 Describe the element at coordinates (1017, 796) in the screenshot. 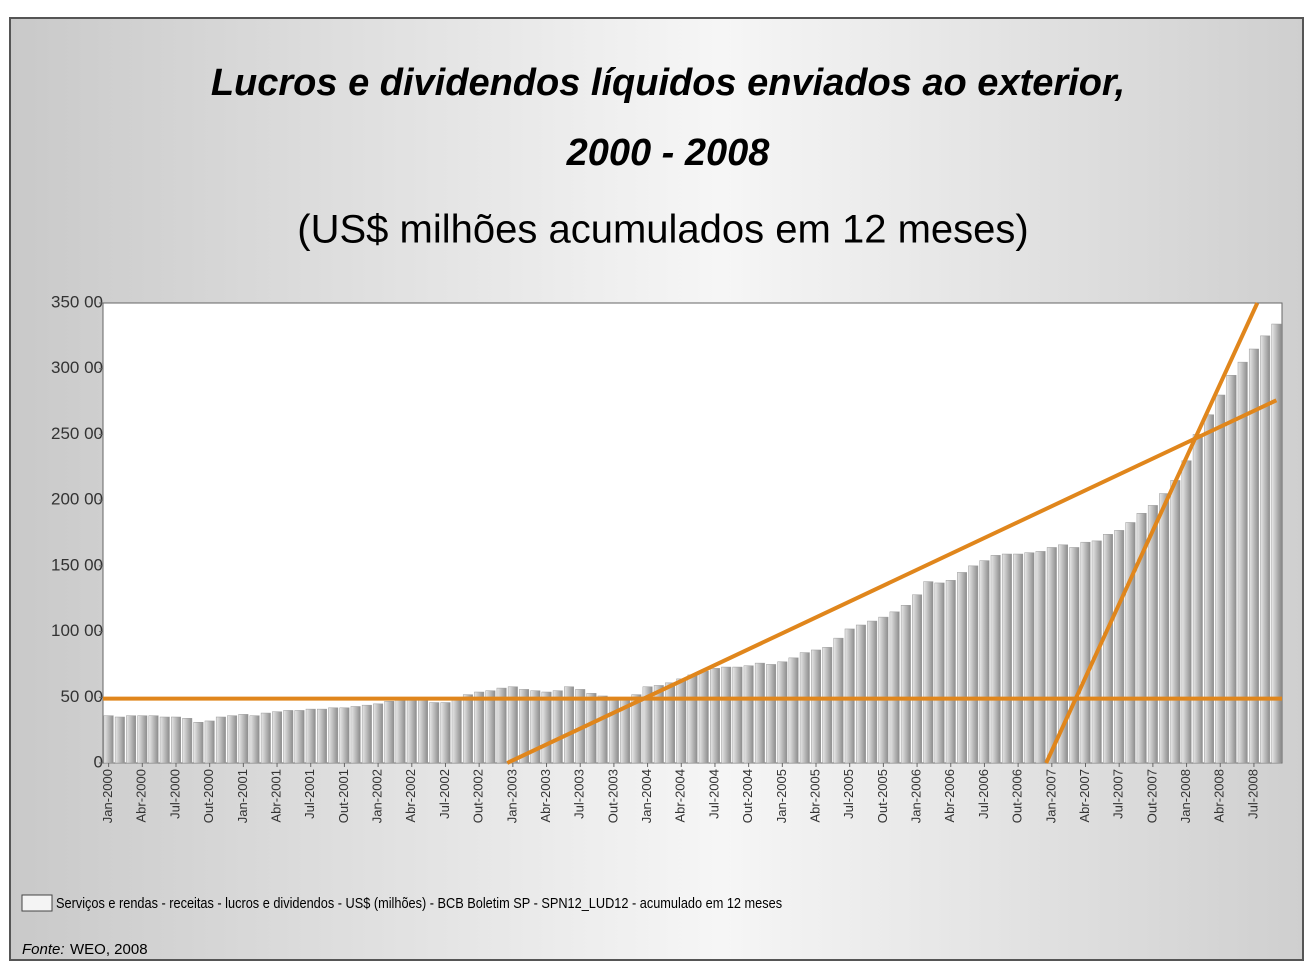

I see `x-tick-label: Out-2006` at that location.